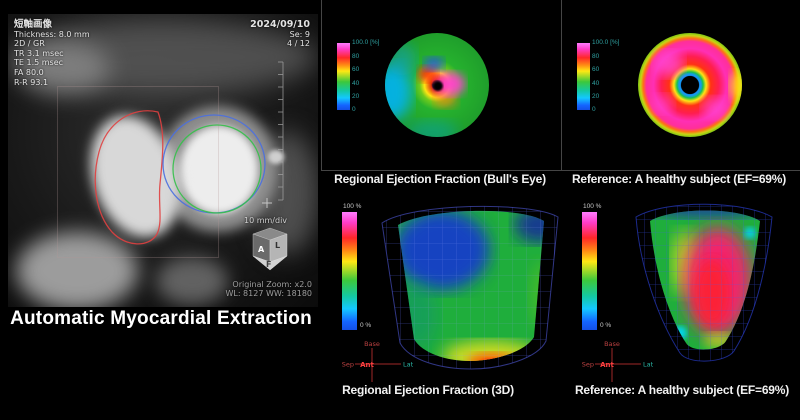 This screenshot has height=420, width=800. I want to click on liver-region, so click(77, 269).